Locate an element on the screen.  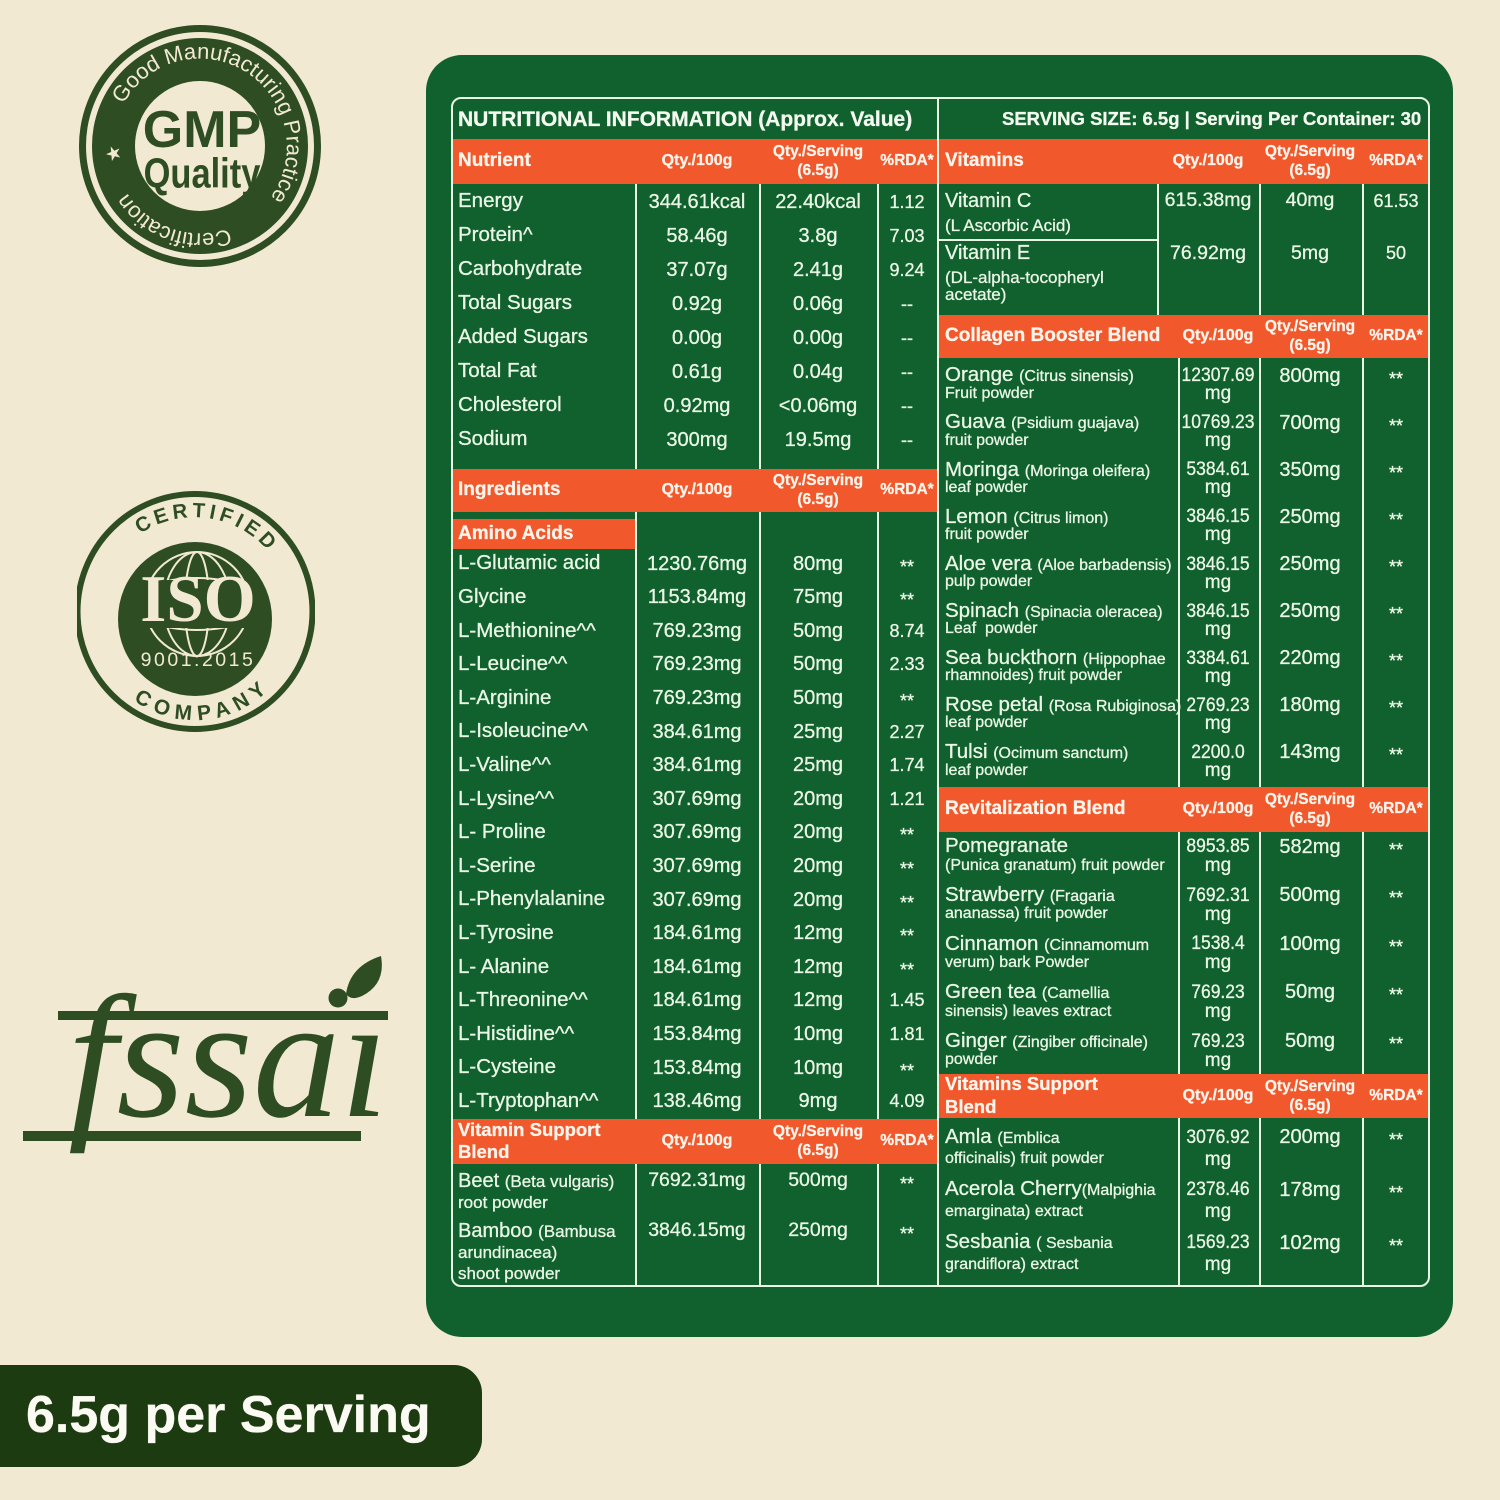
svg-text: GMP is located at coordinates (202, 130).